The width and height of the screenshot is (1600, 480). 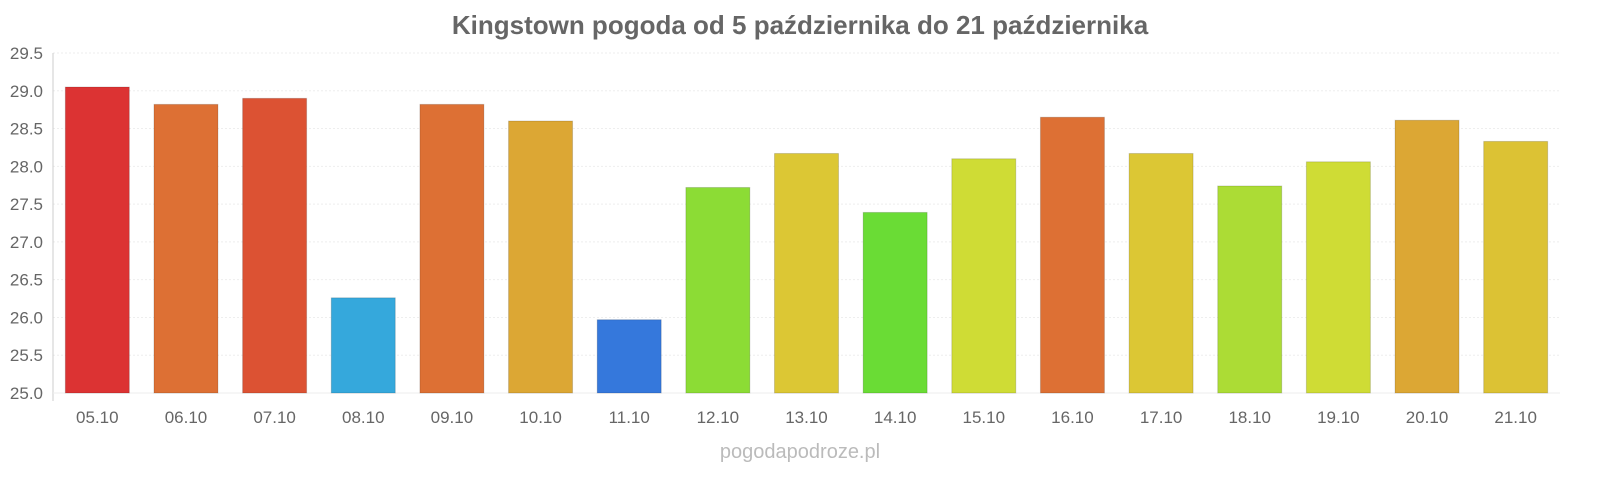 I want to click on x-tick-label: 12.10, so click(x=718, y=417).